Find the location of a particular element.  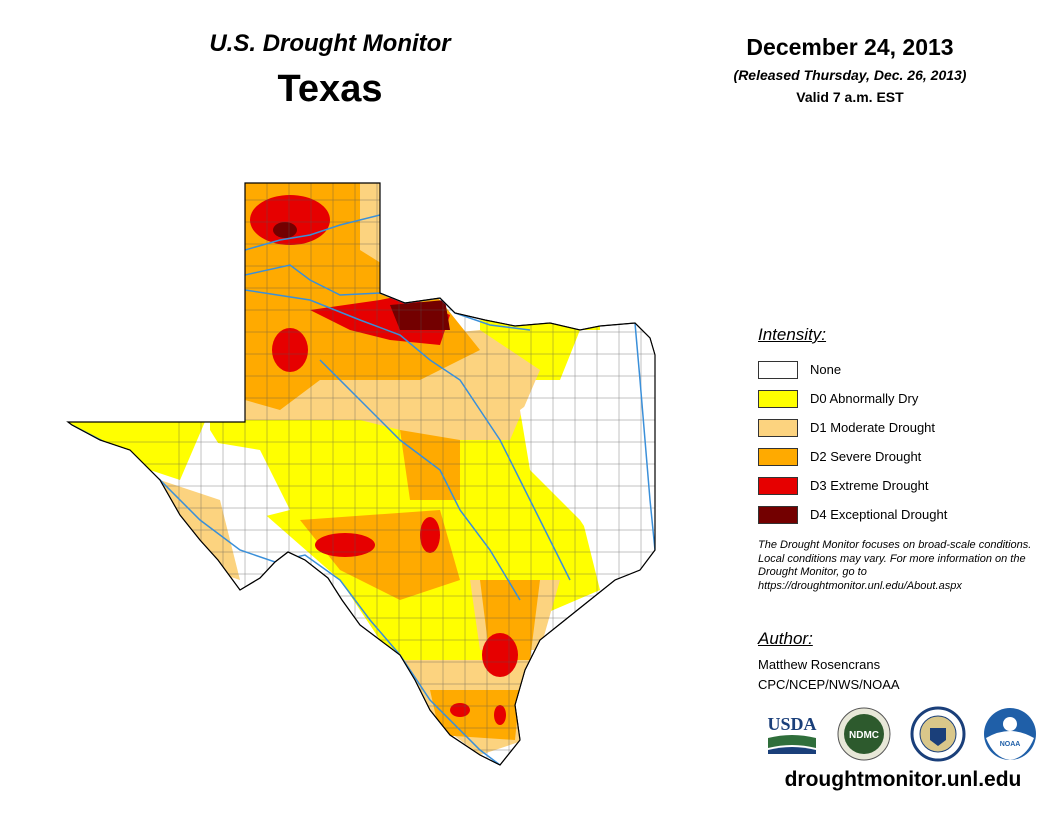

d4-area-red-river is located at coordinates (420, 315).